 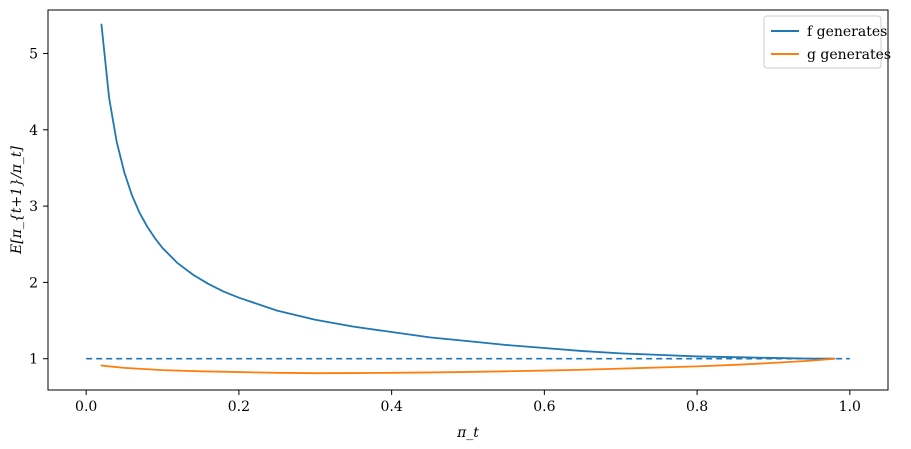 I want to click on x-axis-label: π_t, so click(x=467, y=433).